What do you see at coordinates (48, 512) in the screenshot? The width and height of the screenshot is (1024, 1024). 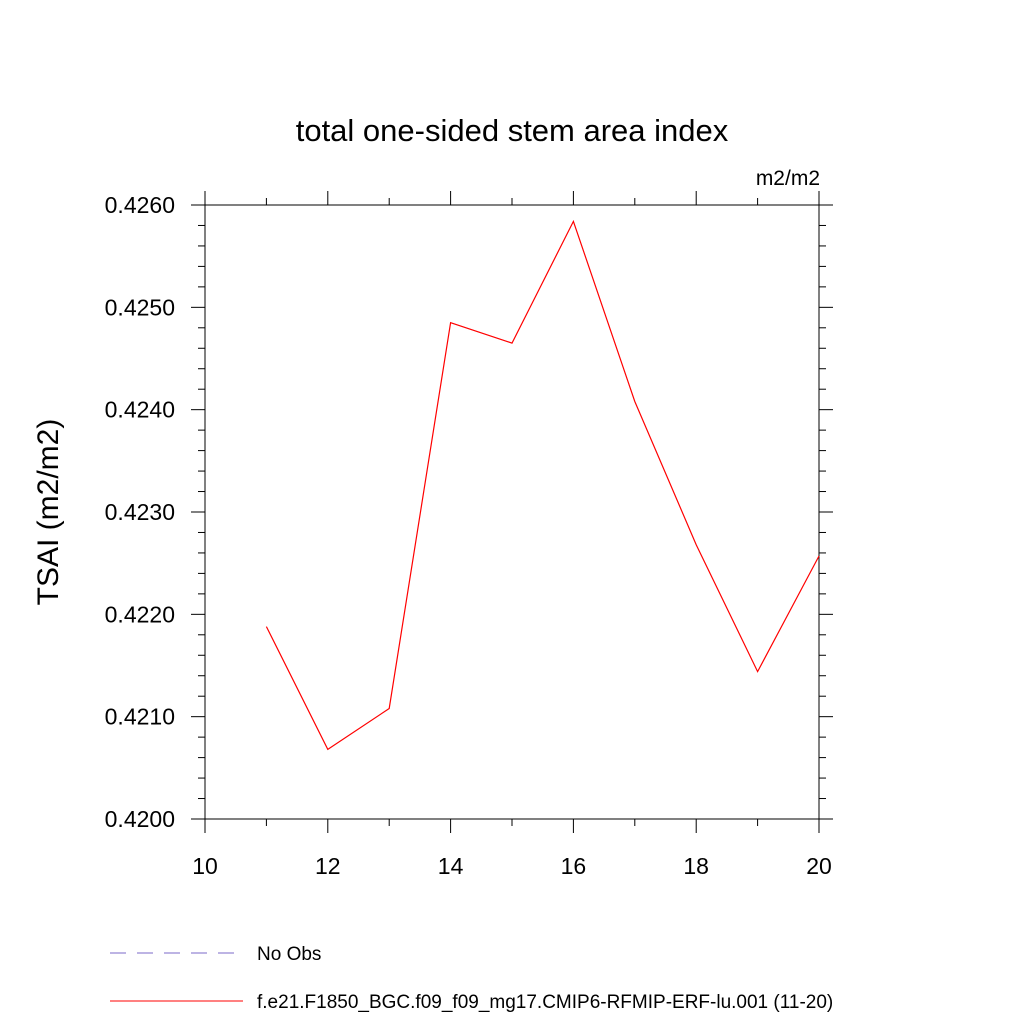 I see `y-axis-label: TSAI (m2/m2)` at bounding box center [48, 512].